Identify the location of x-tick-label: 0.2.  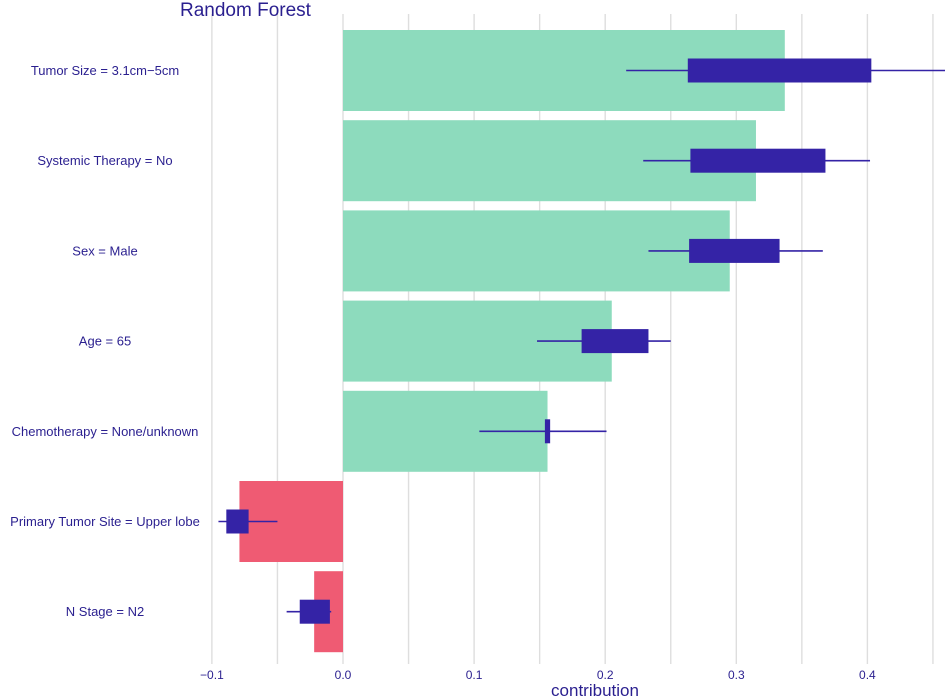
(605, 675).